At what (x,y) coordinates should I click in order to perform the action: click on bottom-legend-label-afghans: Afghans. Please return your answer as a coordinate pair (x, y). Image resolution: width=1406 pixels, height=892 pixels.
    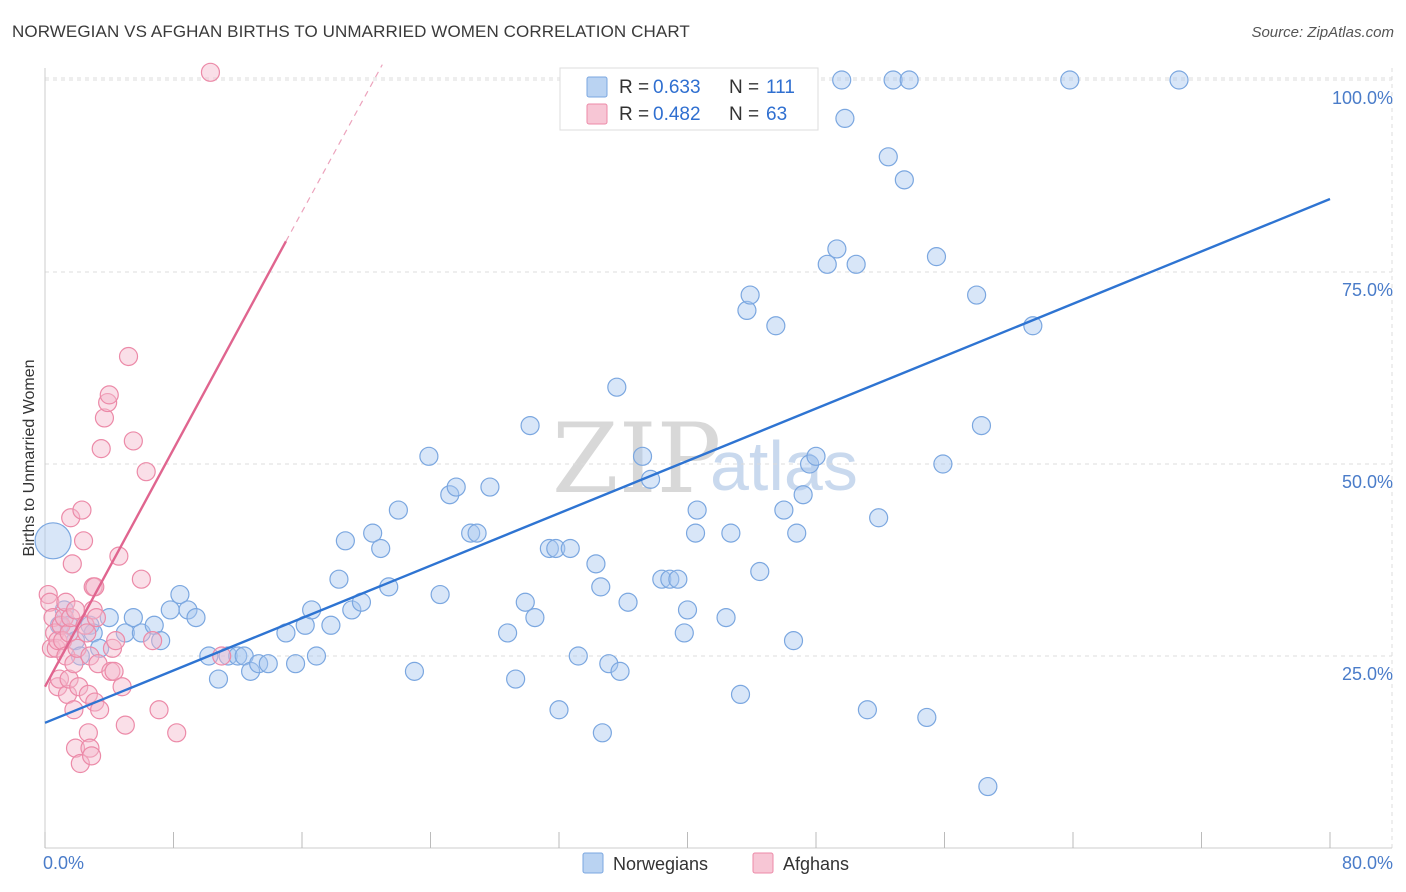
    Looking at the image, I should click on (816, 864).